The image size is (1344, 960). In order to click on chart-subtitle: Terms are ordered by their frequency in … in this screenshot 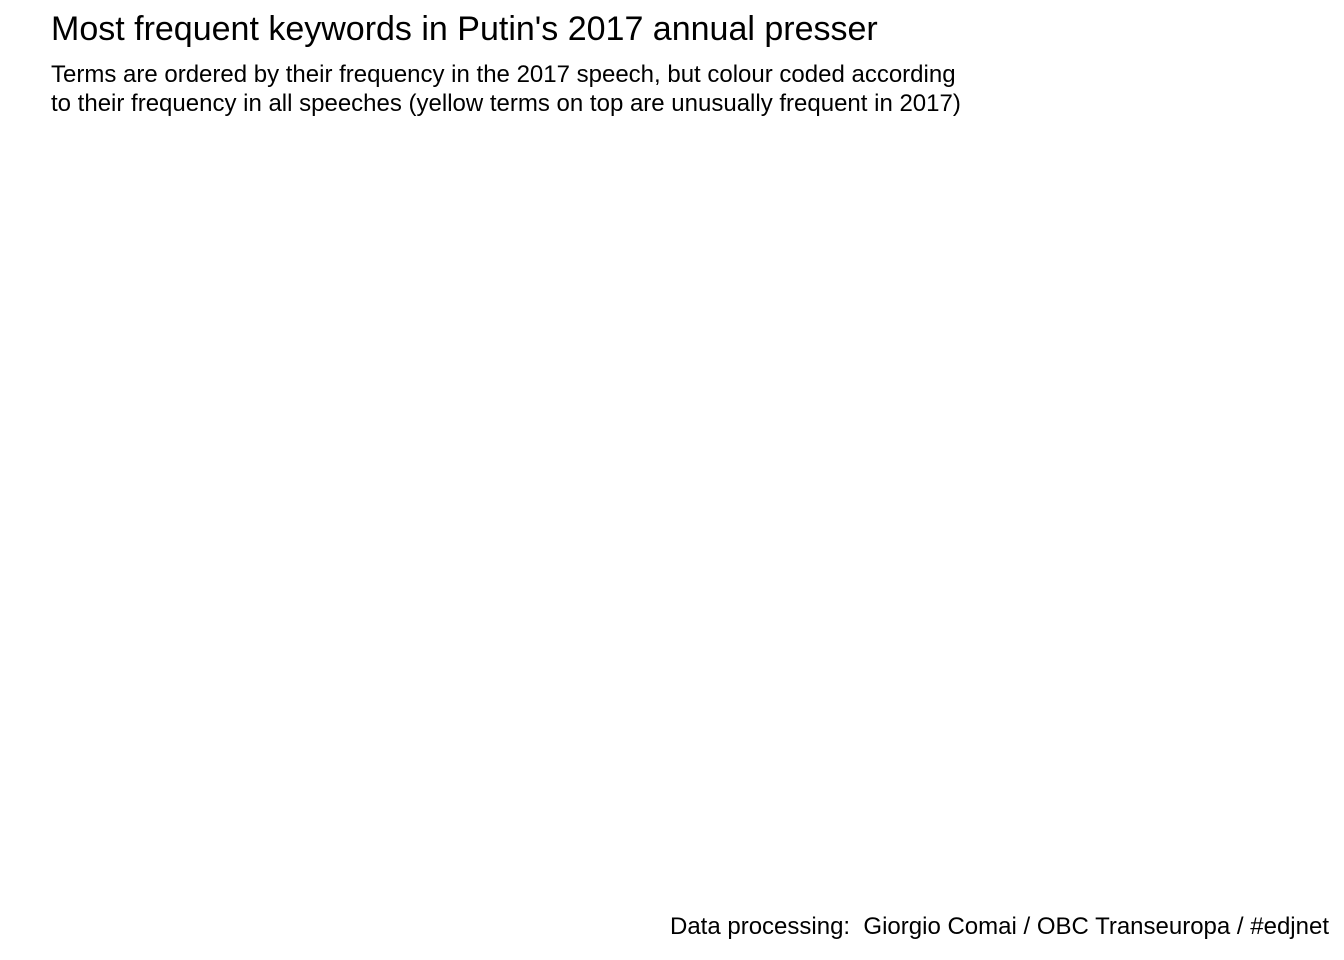, I will do `click(591, 89)`.